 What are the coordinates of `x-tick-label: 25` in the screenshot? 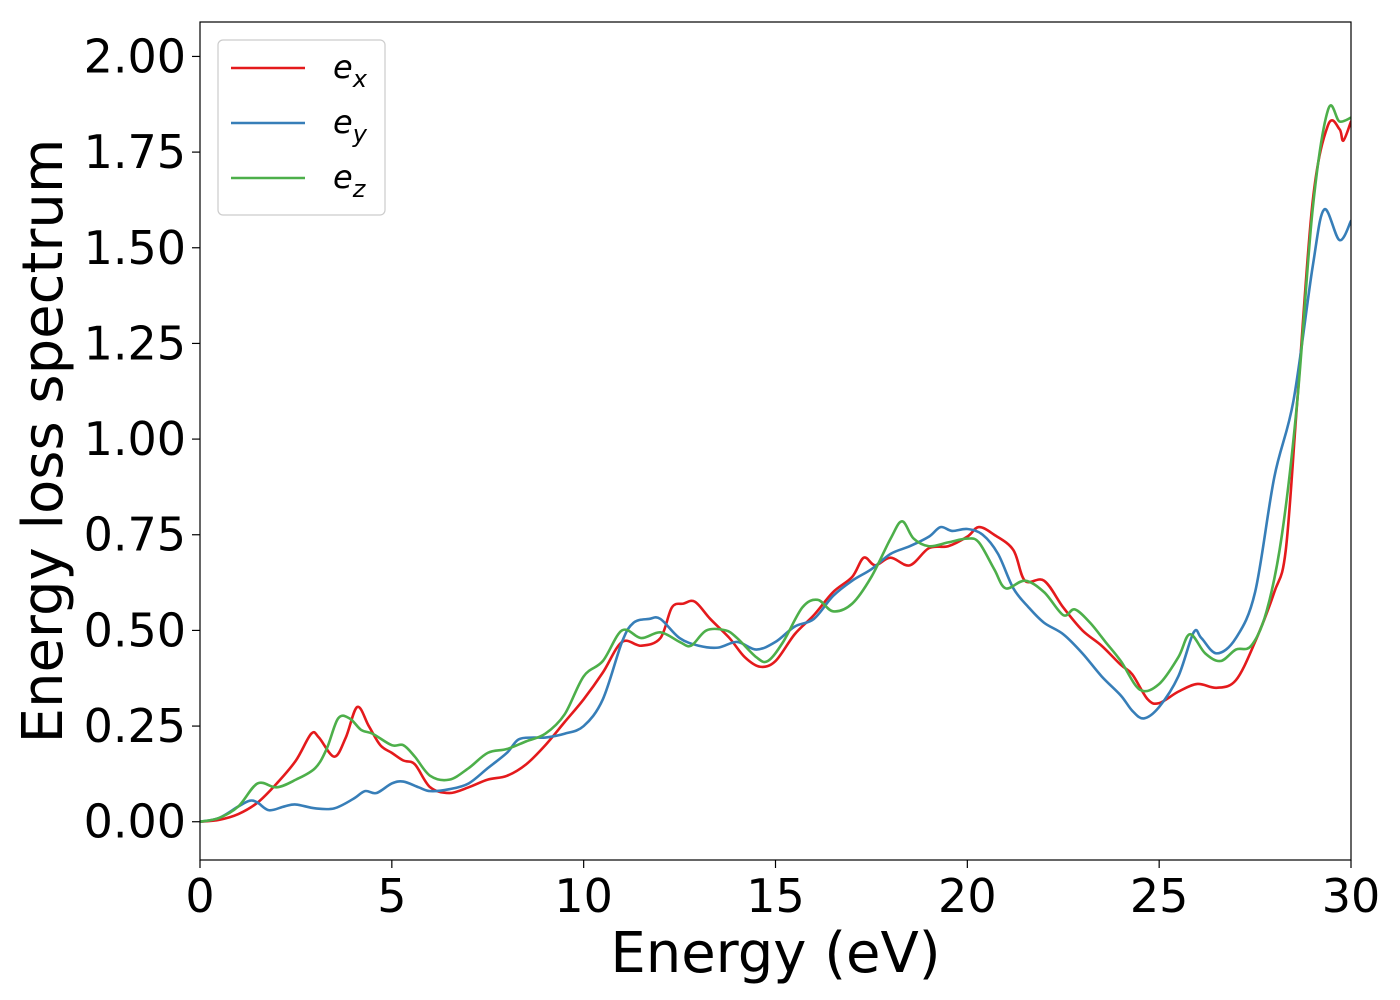 It's located at (1159, 896).